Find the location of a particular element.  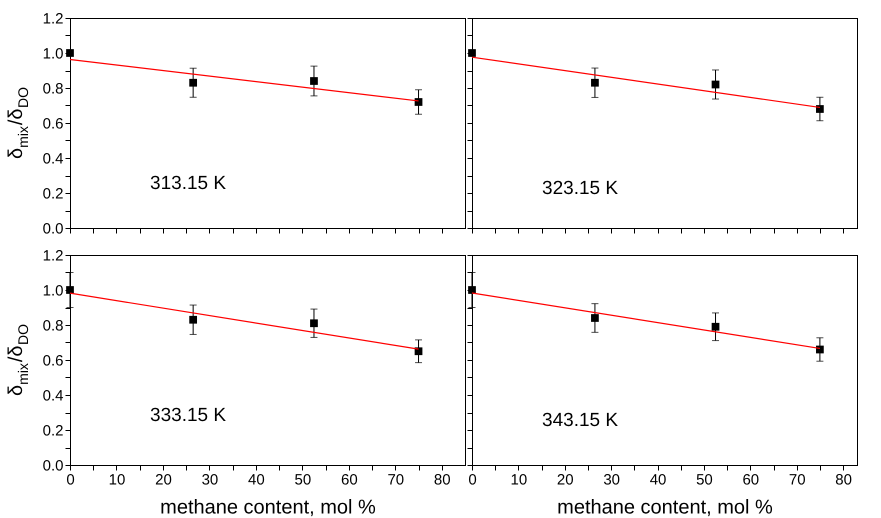

annotation: 323.15 K is located at coordinates (580, 188).